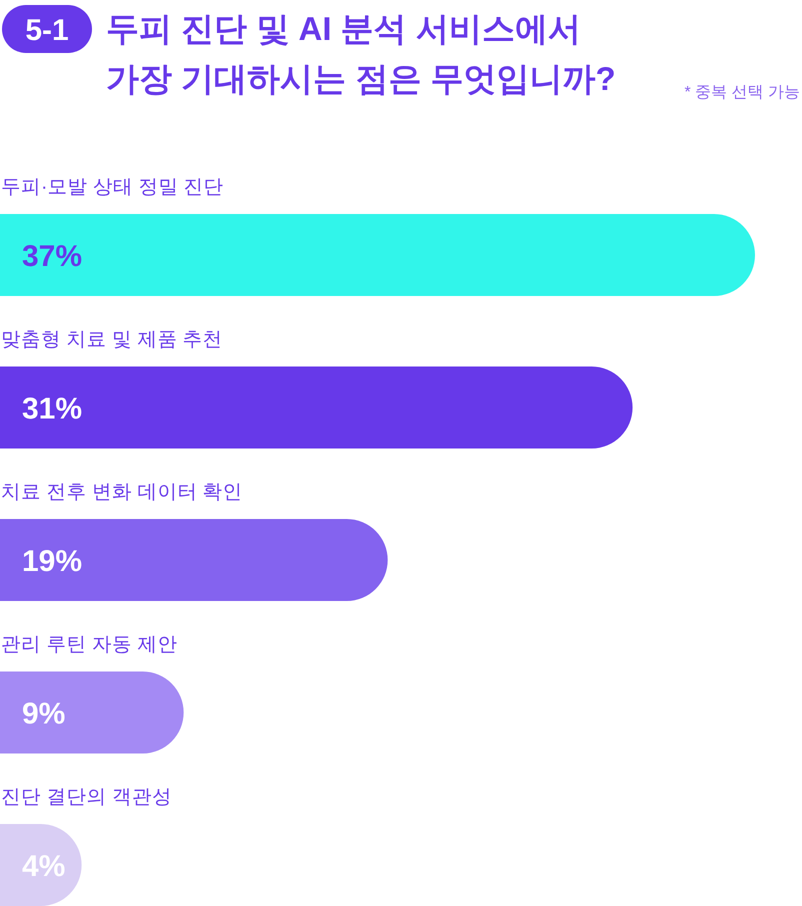  I want to click on y-tick-label: 관리 루틴 자동 제안, so click(89, 645).